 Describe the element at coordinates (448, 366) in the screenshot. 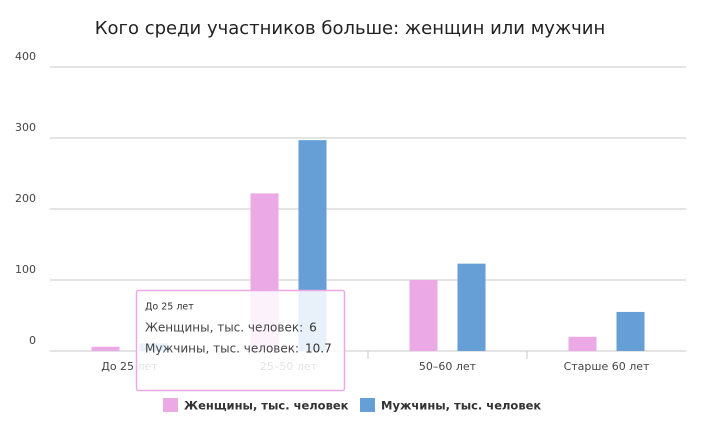

I see `x-tick-label: 50–60 лет` at that location.